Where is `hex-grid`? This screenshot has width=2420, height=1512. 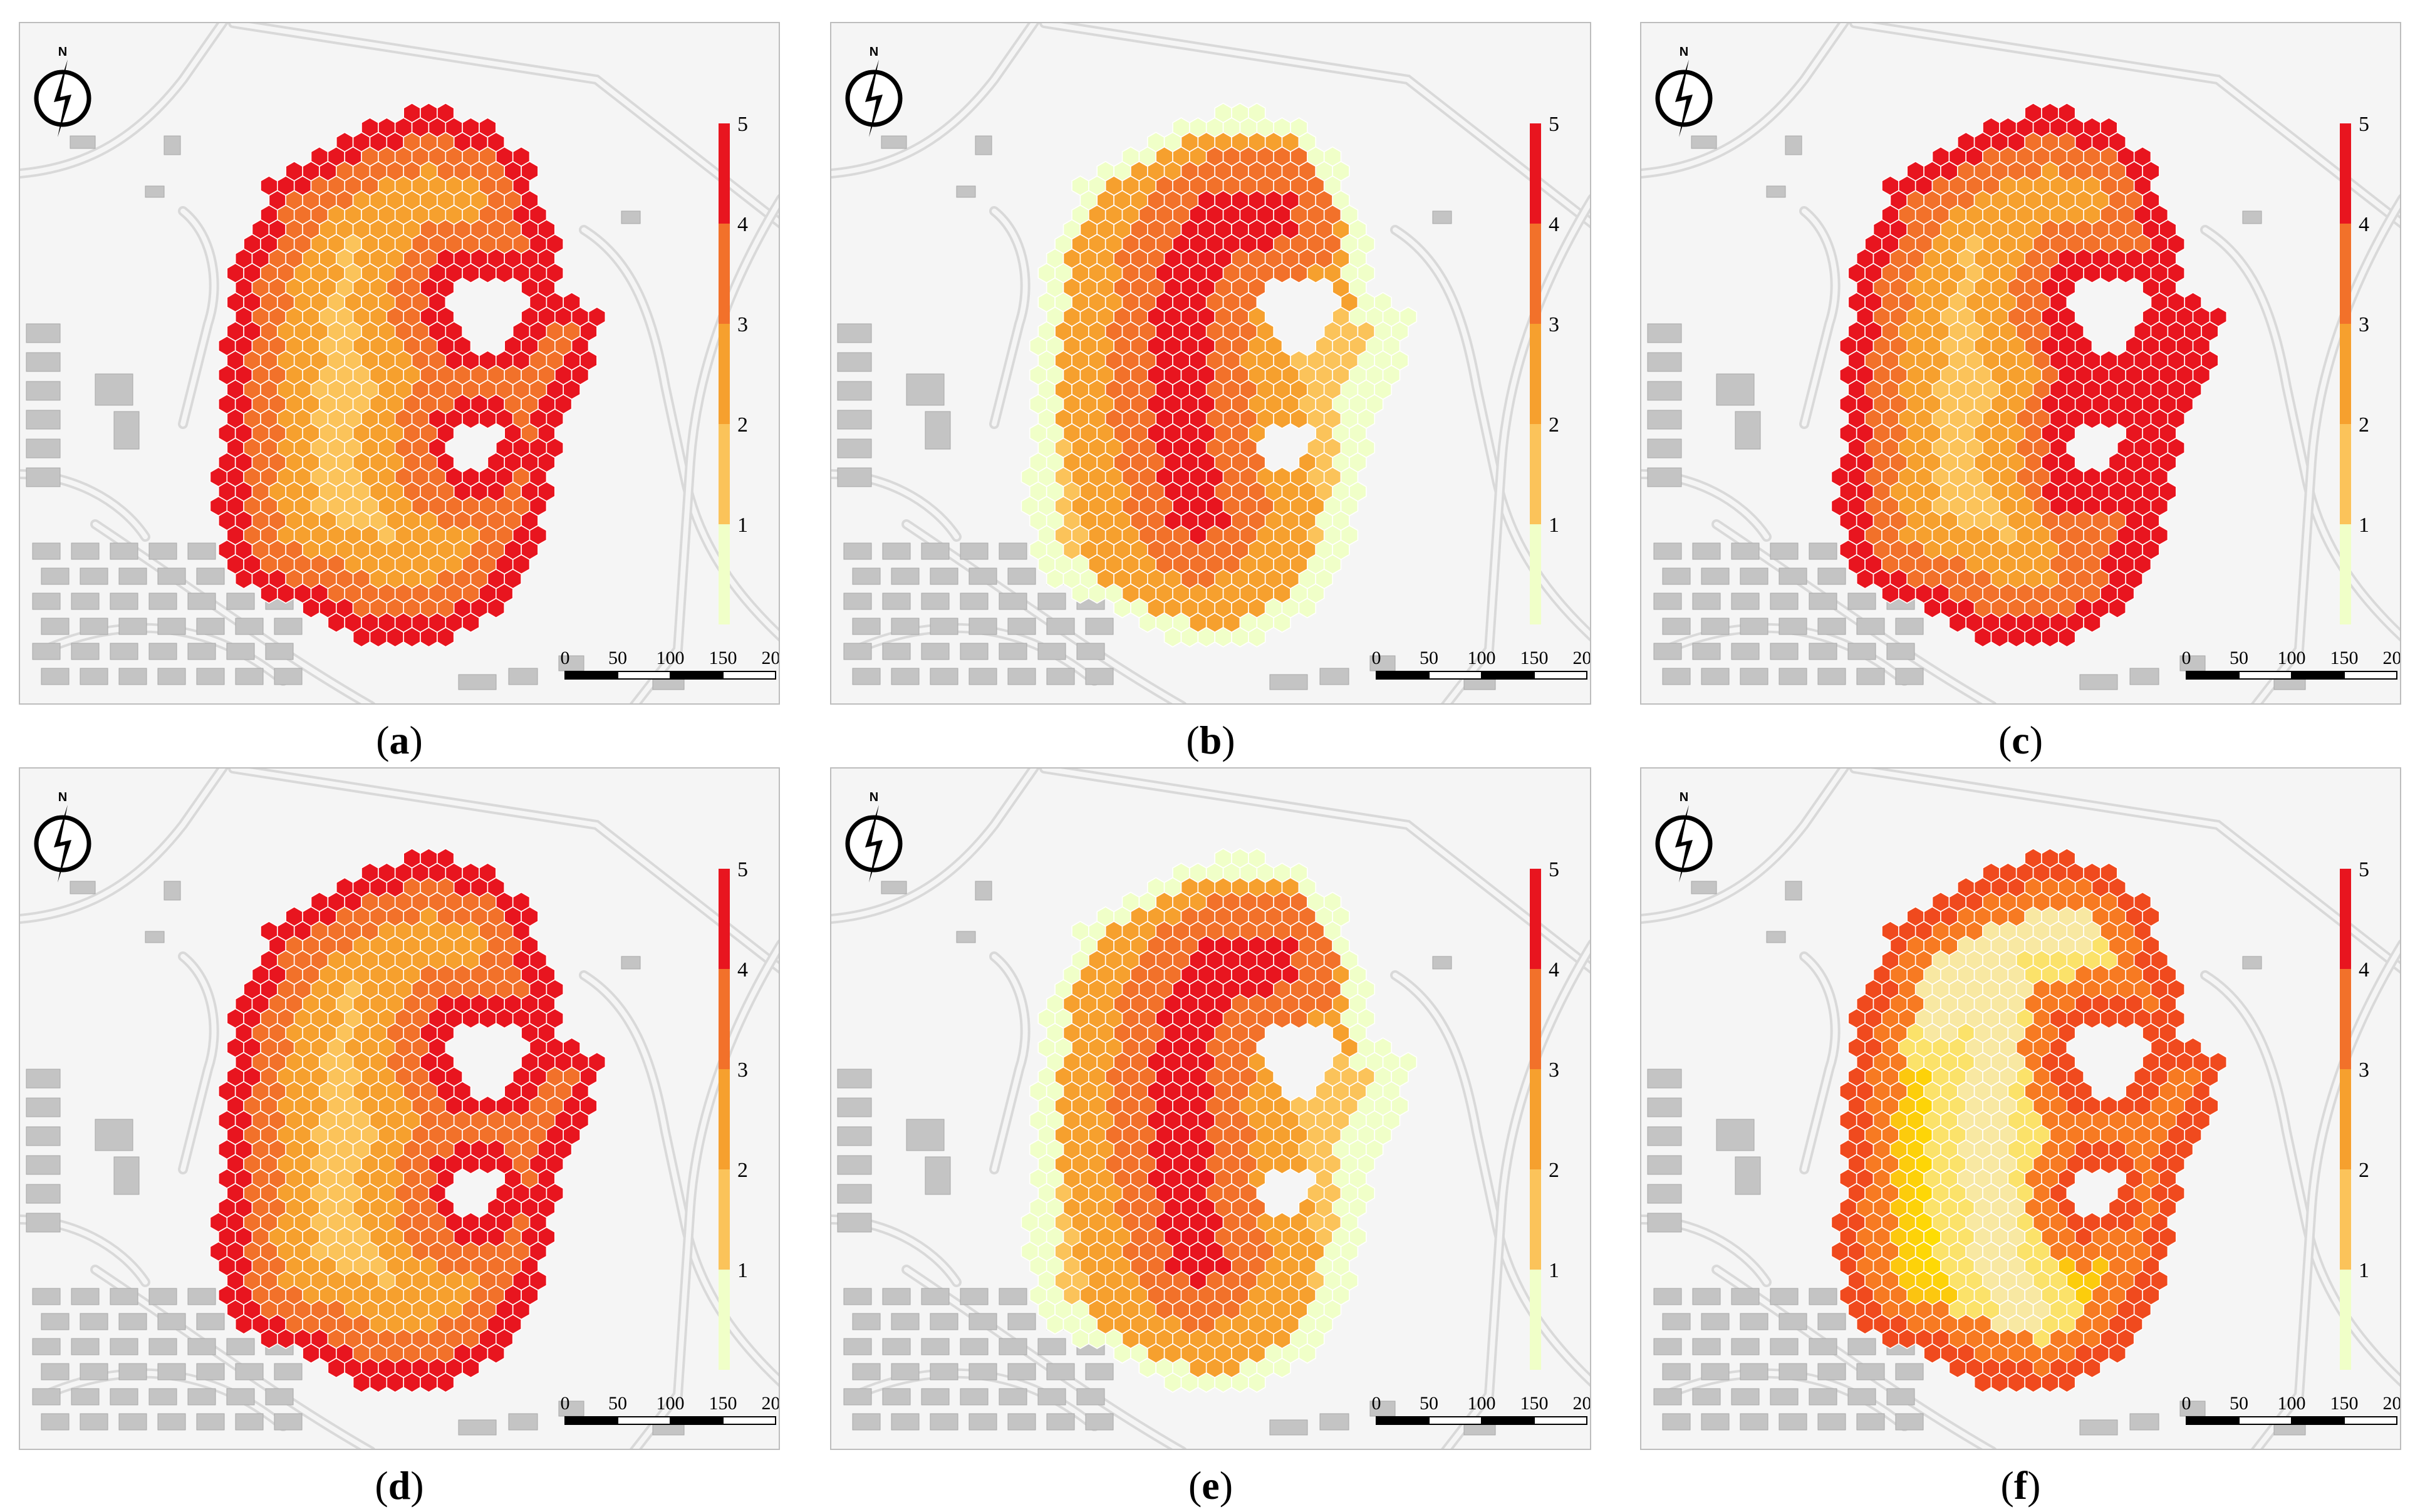
hex-grid is located at coordinates (2030, 1120).